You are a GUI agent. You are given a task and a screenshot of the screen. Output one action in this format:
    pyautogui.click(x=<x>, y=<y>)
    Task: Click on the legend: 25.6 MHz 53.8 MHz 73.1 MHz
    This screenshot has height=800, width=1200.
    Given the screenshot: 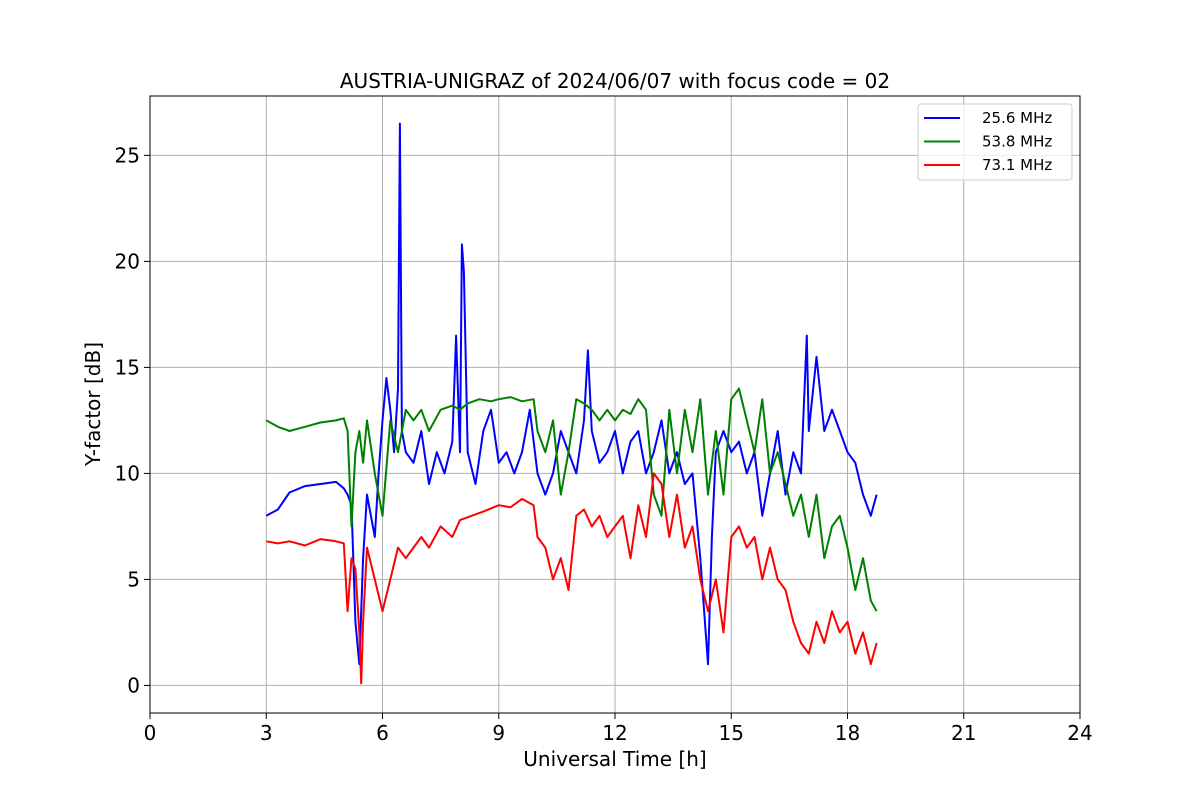 What is the action you would take?
    pyautogui.click(x=995, y=142)
    